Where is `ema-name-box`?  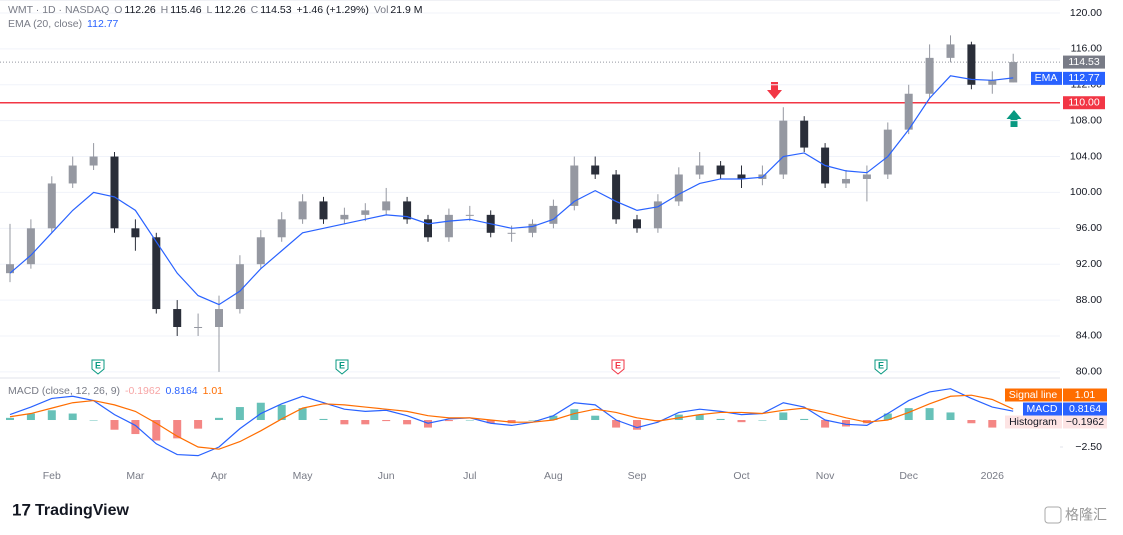
ema-name-box is located at coordinates (1046, 78).